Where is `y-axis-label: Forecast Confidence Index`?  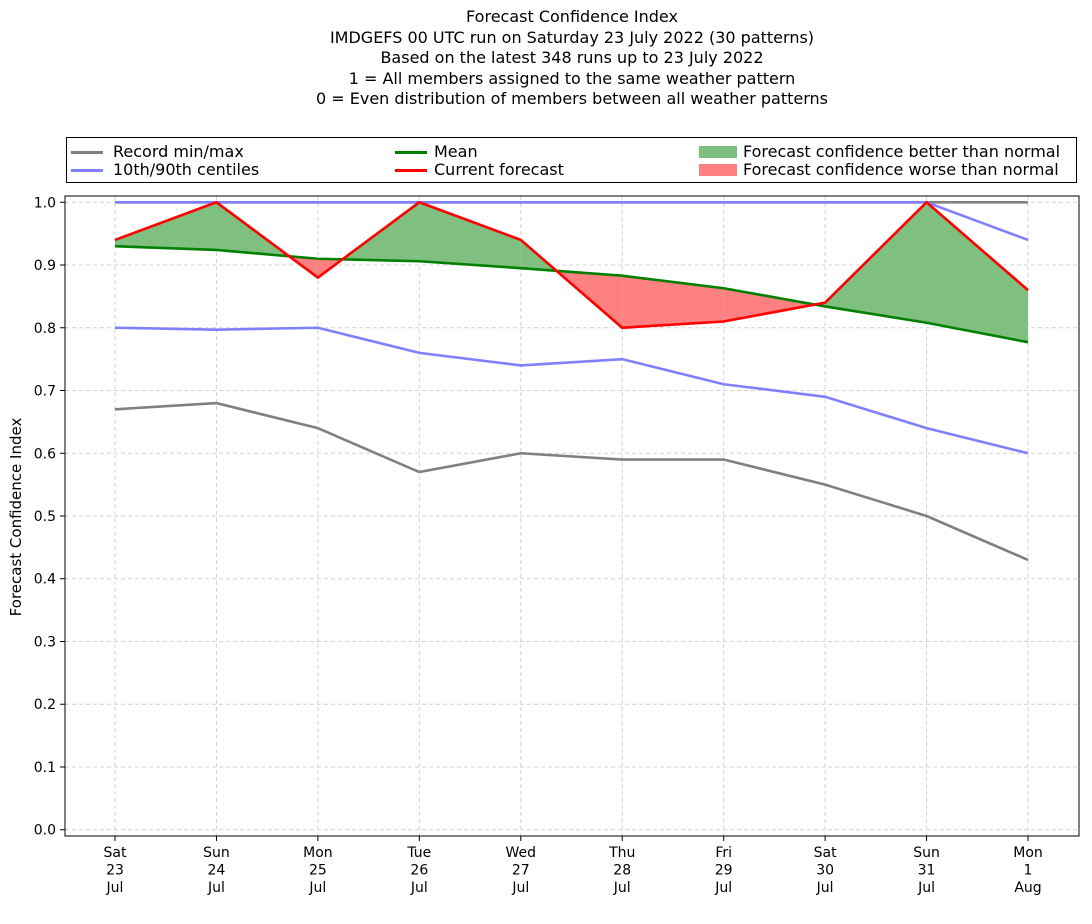 y-axis-label: Forecast Confidence Index is located at coordinates (16, 517).